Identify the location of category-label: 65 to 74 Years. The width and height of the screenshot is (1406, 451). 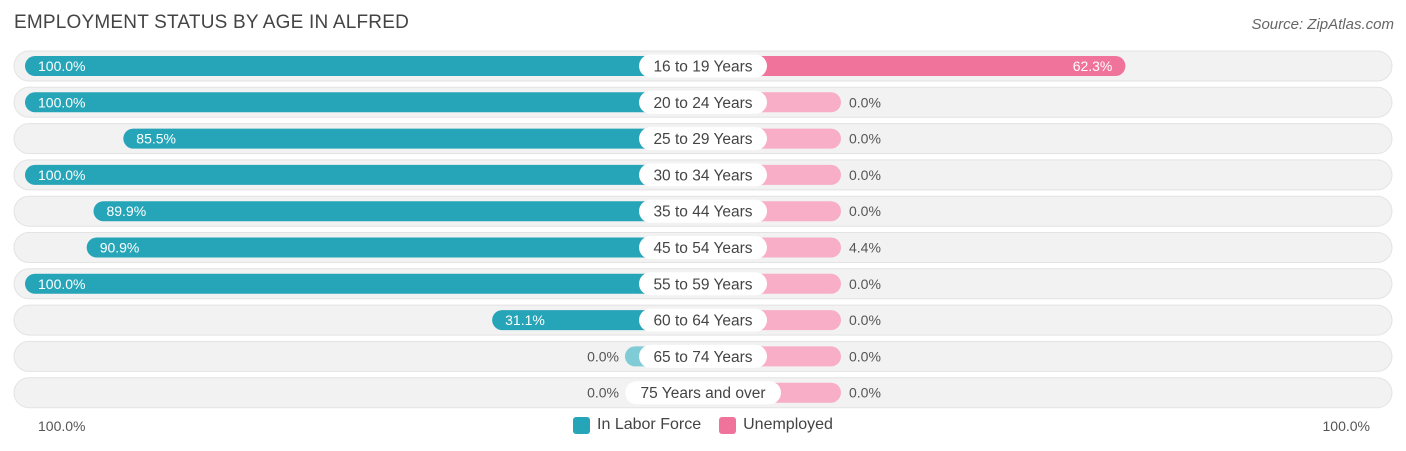
(702, 357).